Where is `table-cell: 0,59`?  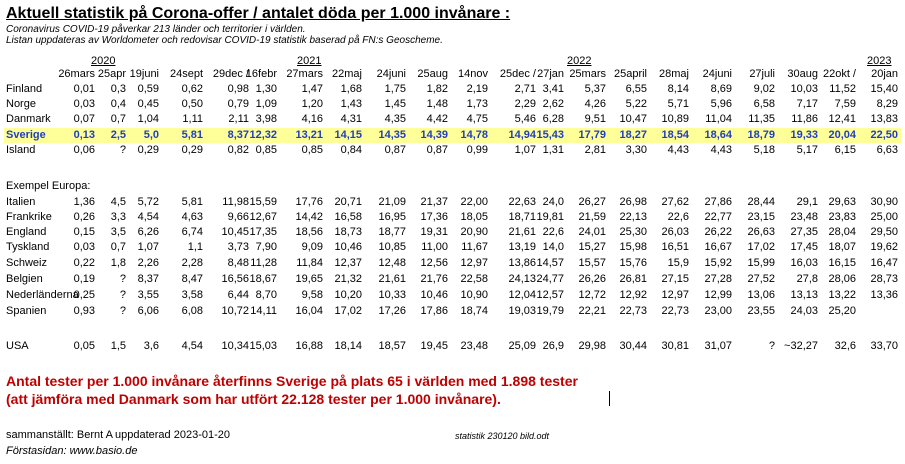
table-cell: 0,59 is located at coordinates (148, 89).